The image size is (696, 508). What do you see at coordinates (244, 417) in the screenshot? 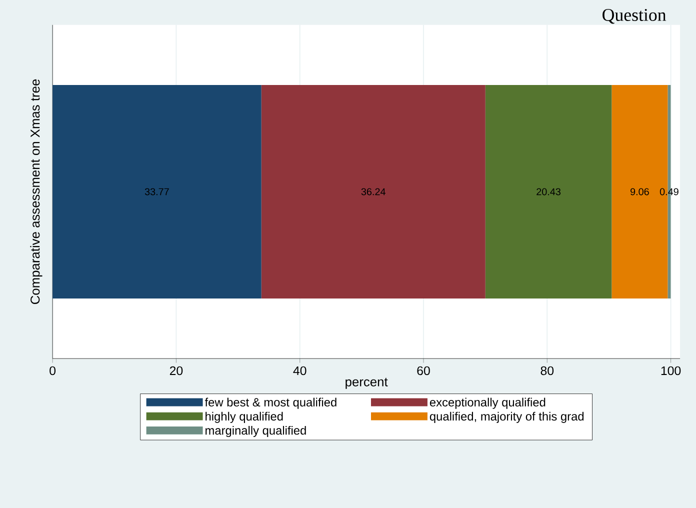
I see `legend-label: highly qualified` at bounding box center [244, 417].